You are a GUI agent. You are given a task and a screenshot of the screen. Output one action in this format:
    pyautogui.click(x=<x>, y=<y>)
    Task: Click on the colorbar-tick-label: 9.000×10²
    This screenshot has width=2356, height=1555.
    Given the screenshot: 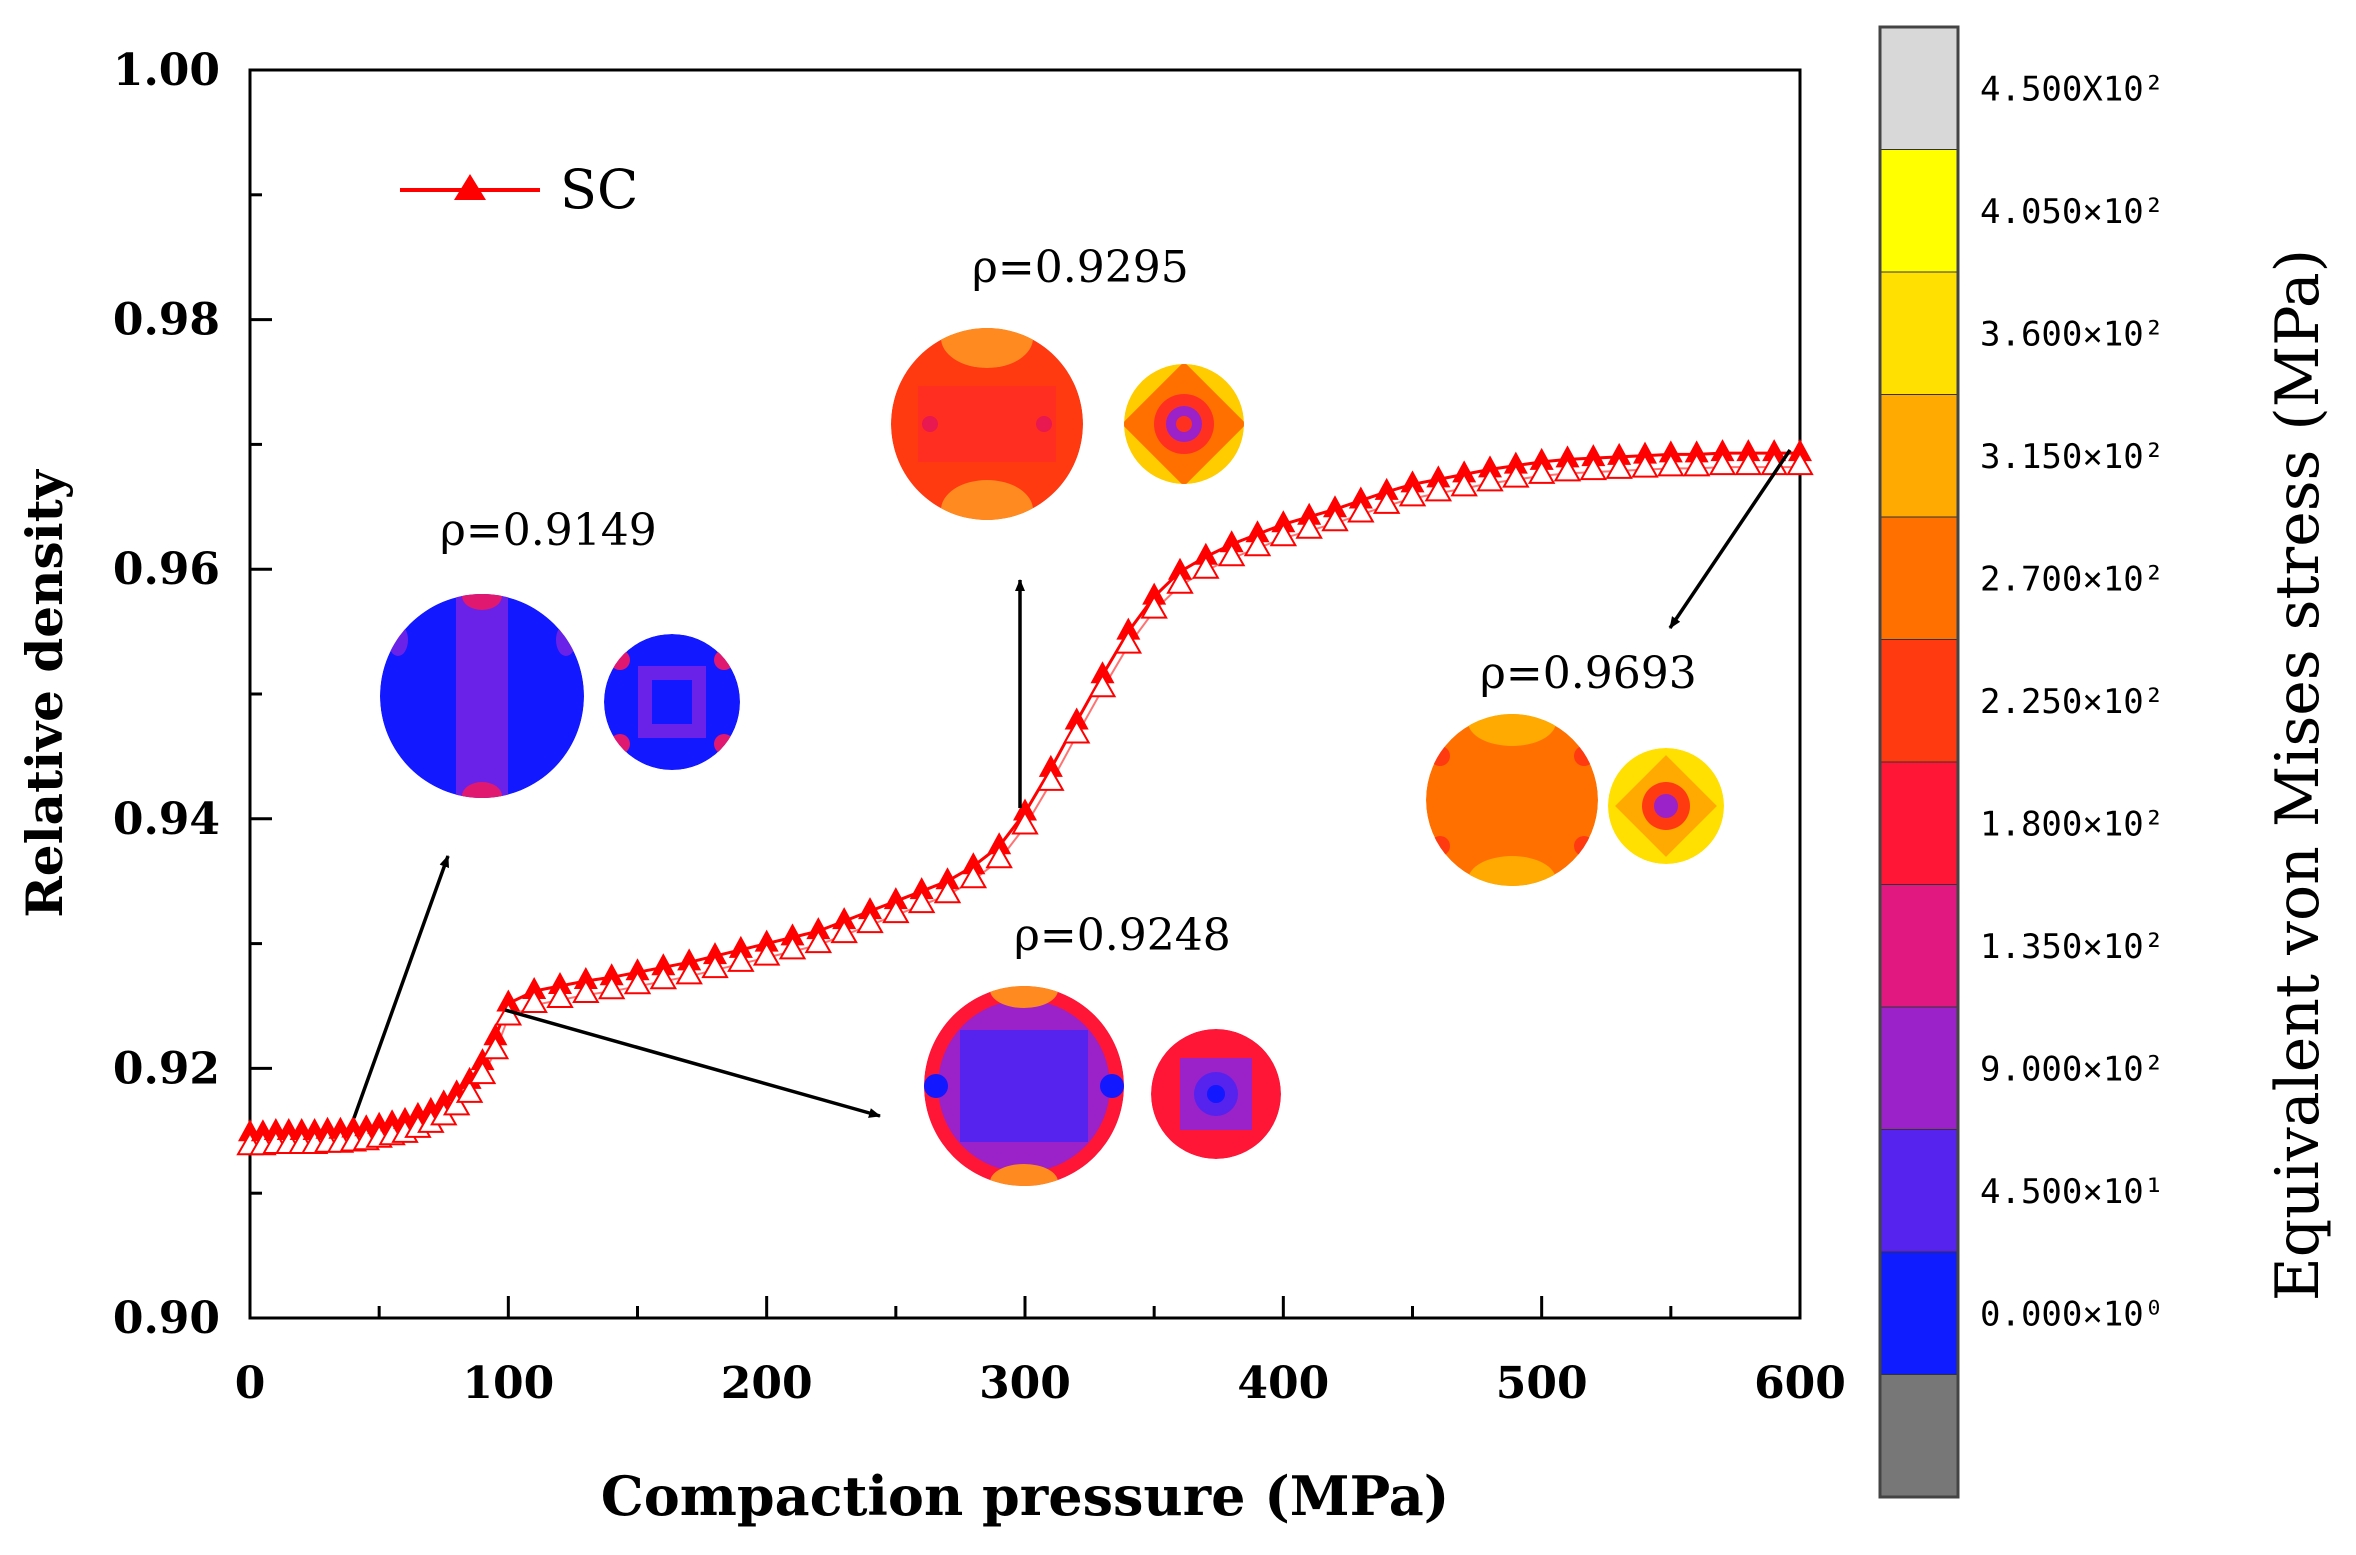 What is the action you would take?
    pyautogui.click(x=2072, y=1069)
    